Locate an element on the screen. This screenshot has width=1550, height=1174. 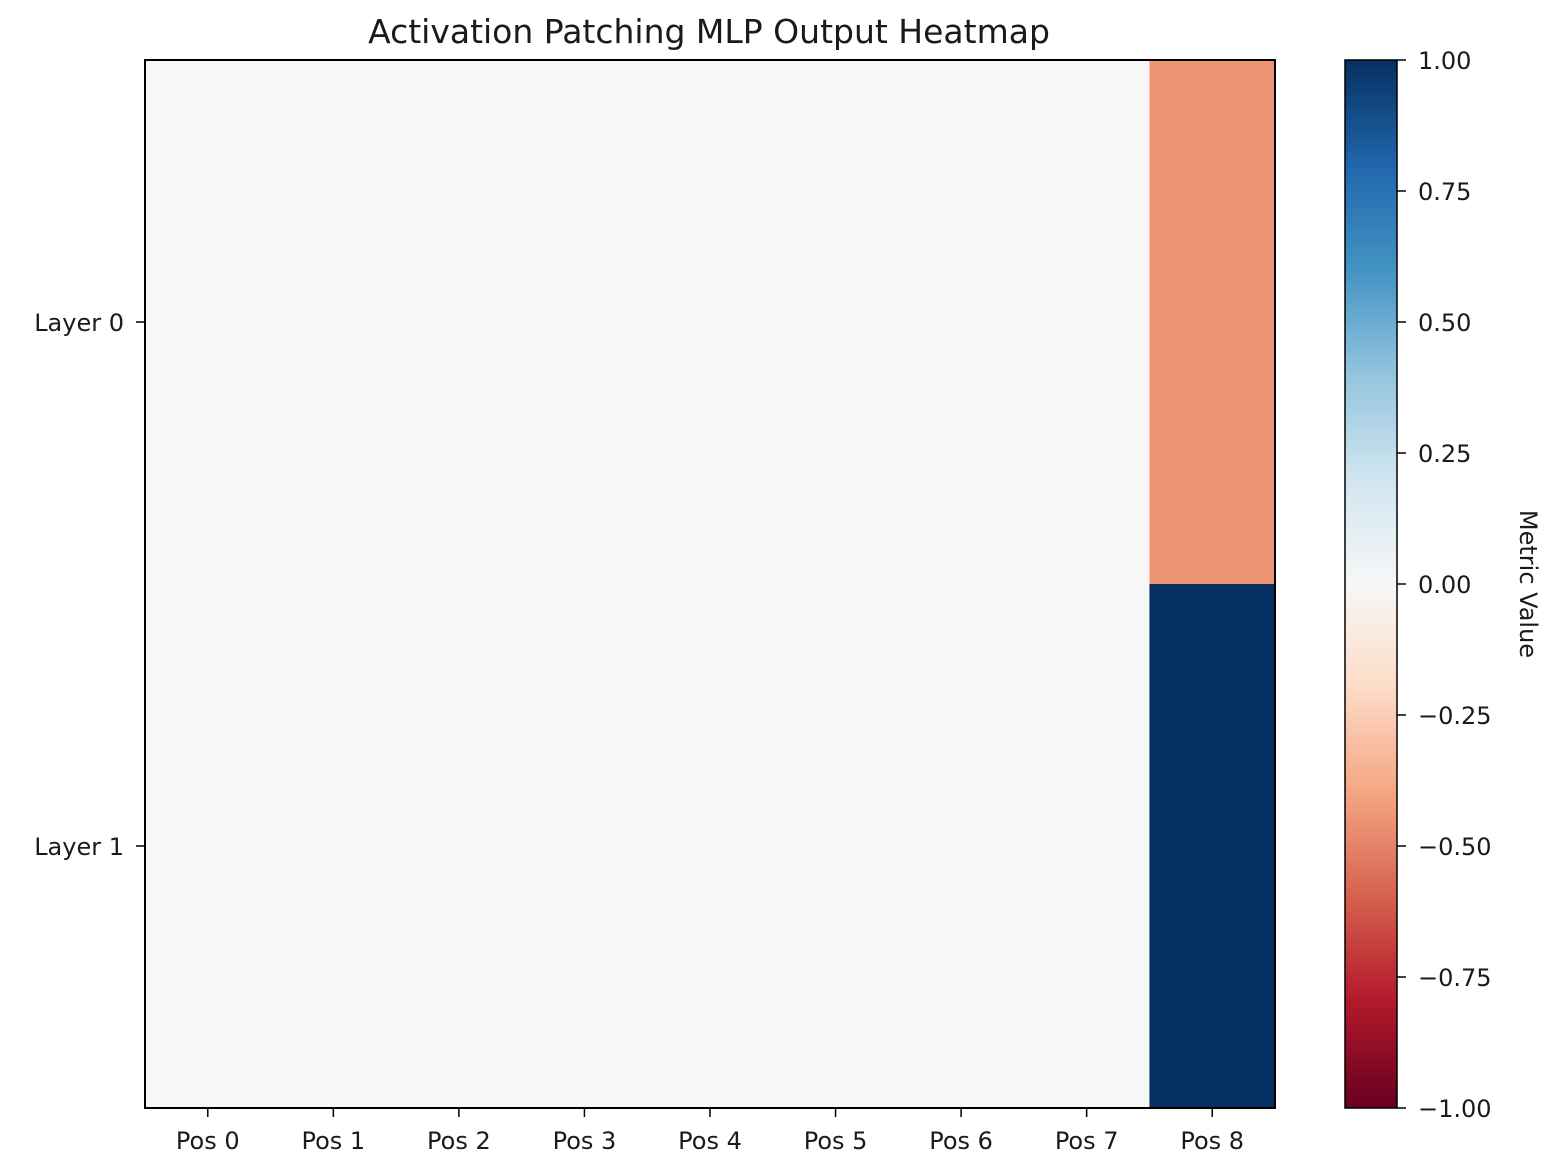
colorbar-tick-label: −0.75 is located at coordinates (1455, 978).